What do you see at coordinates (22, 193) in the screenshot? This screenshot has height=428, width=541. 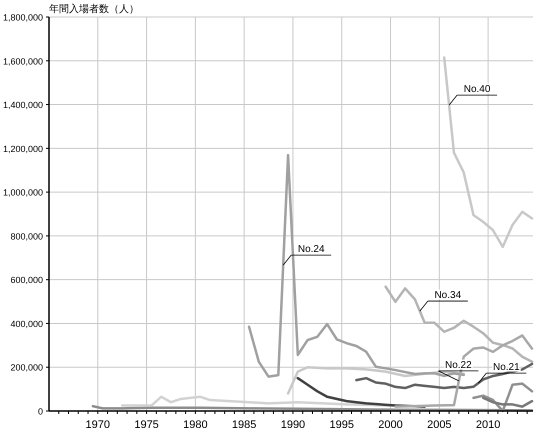 I see `y-tick-label: 1,000,000` at bounding box center [22, 193].